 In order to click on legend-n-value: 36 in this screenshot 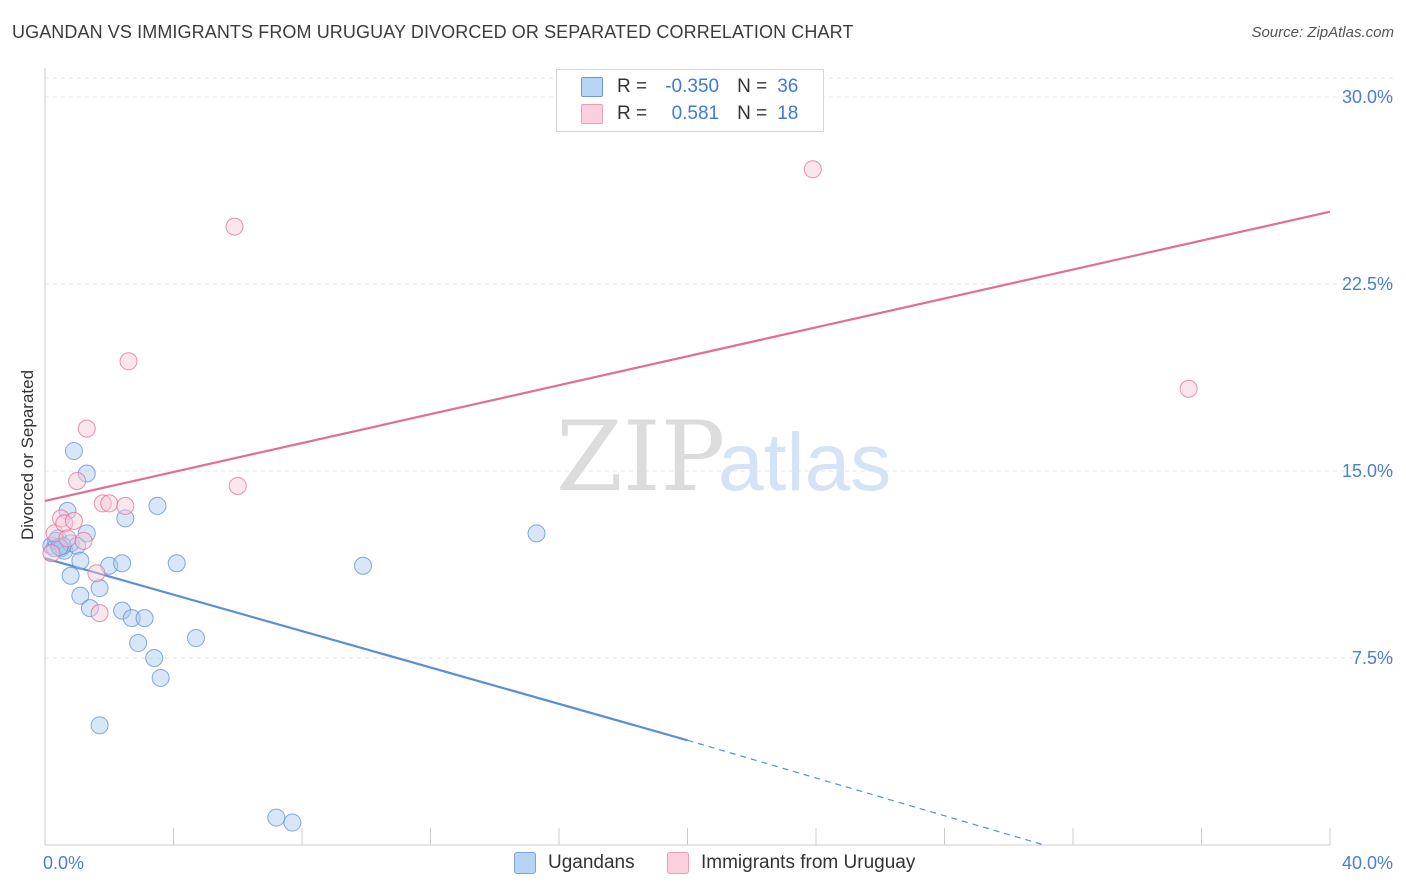, I will do `click(788, 86)`.